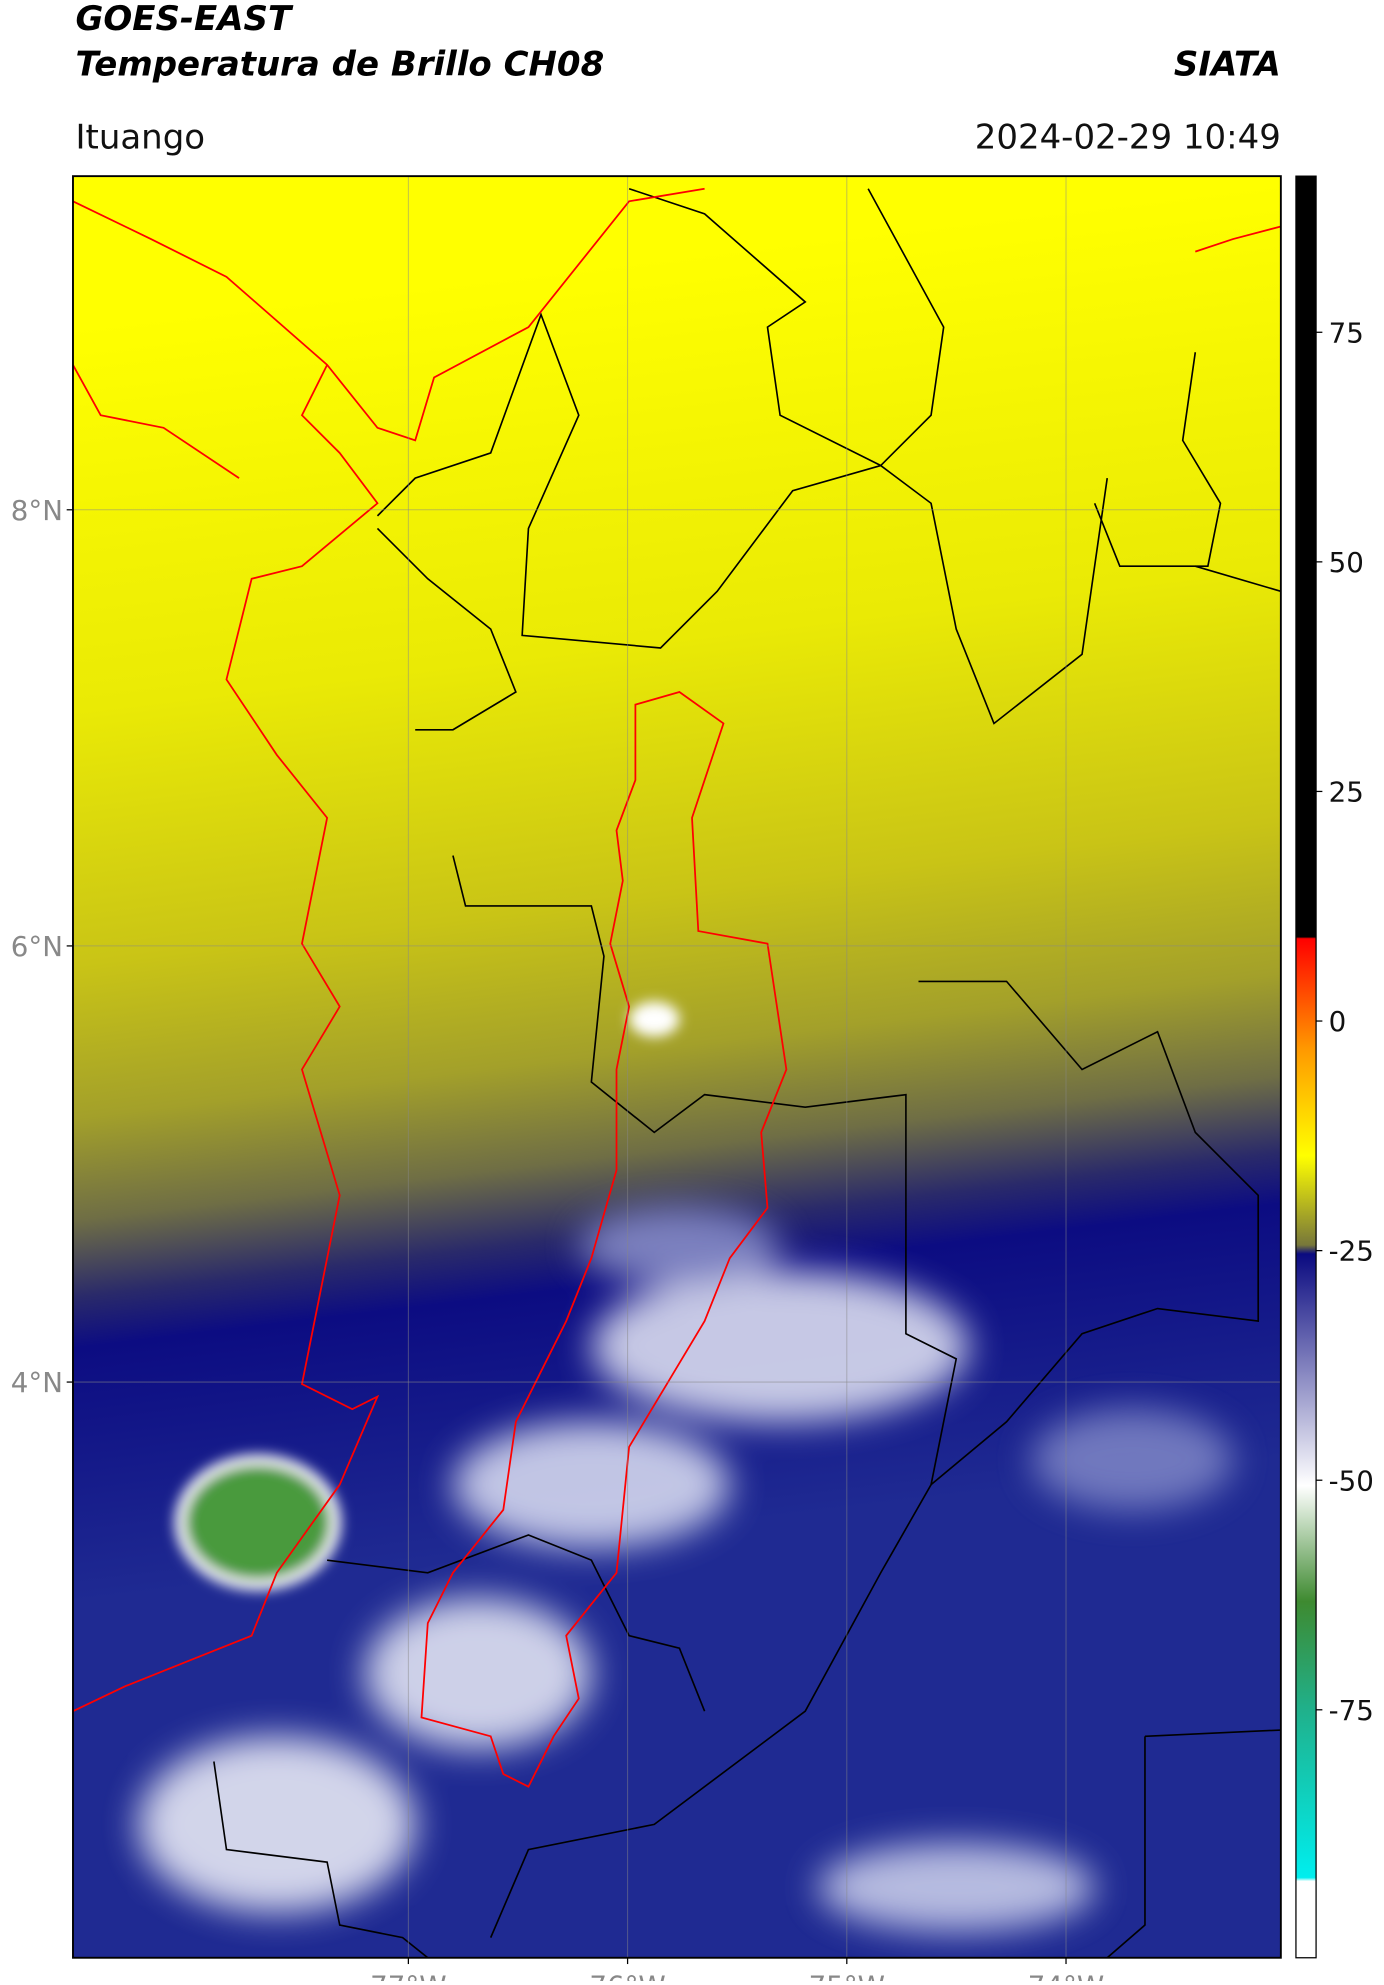 This screenshot has height=1985, width=1384. Describe the element at coordinates (1351, 1251) in the screenshot. I see `colorbar-tick-label: -25` at that location.